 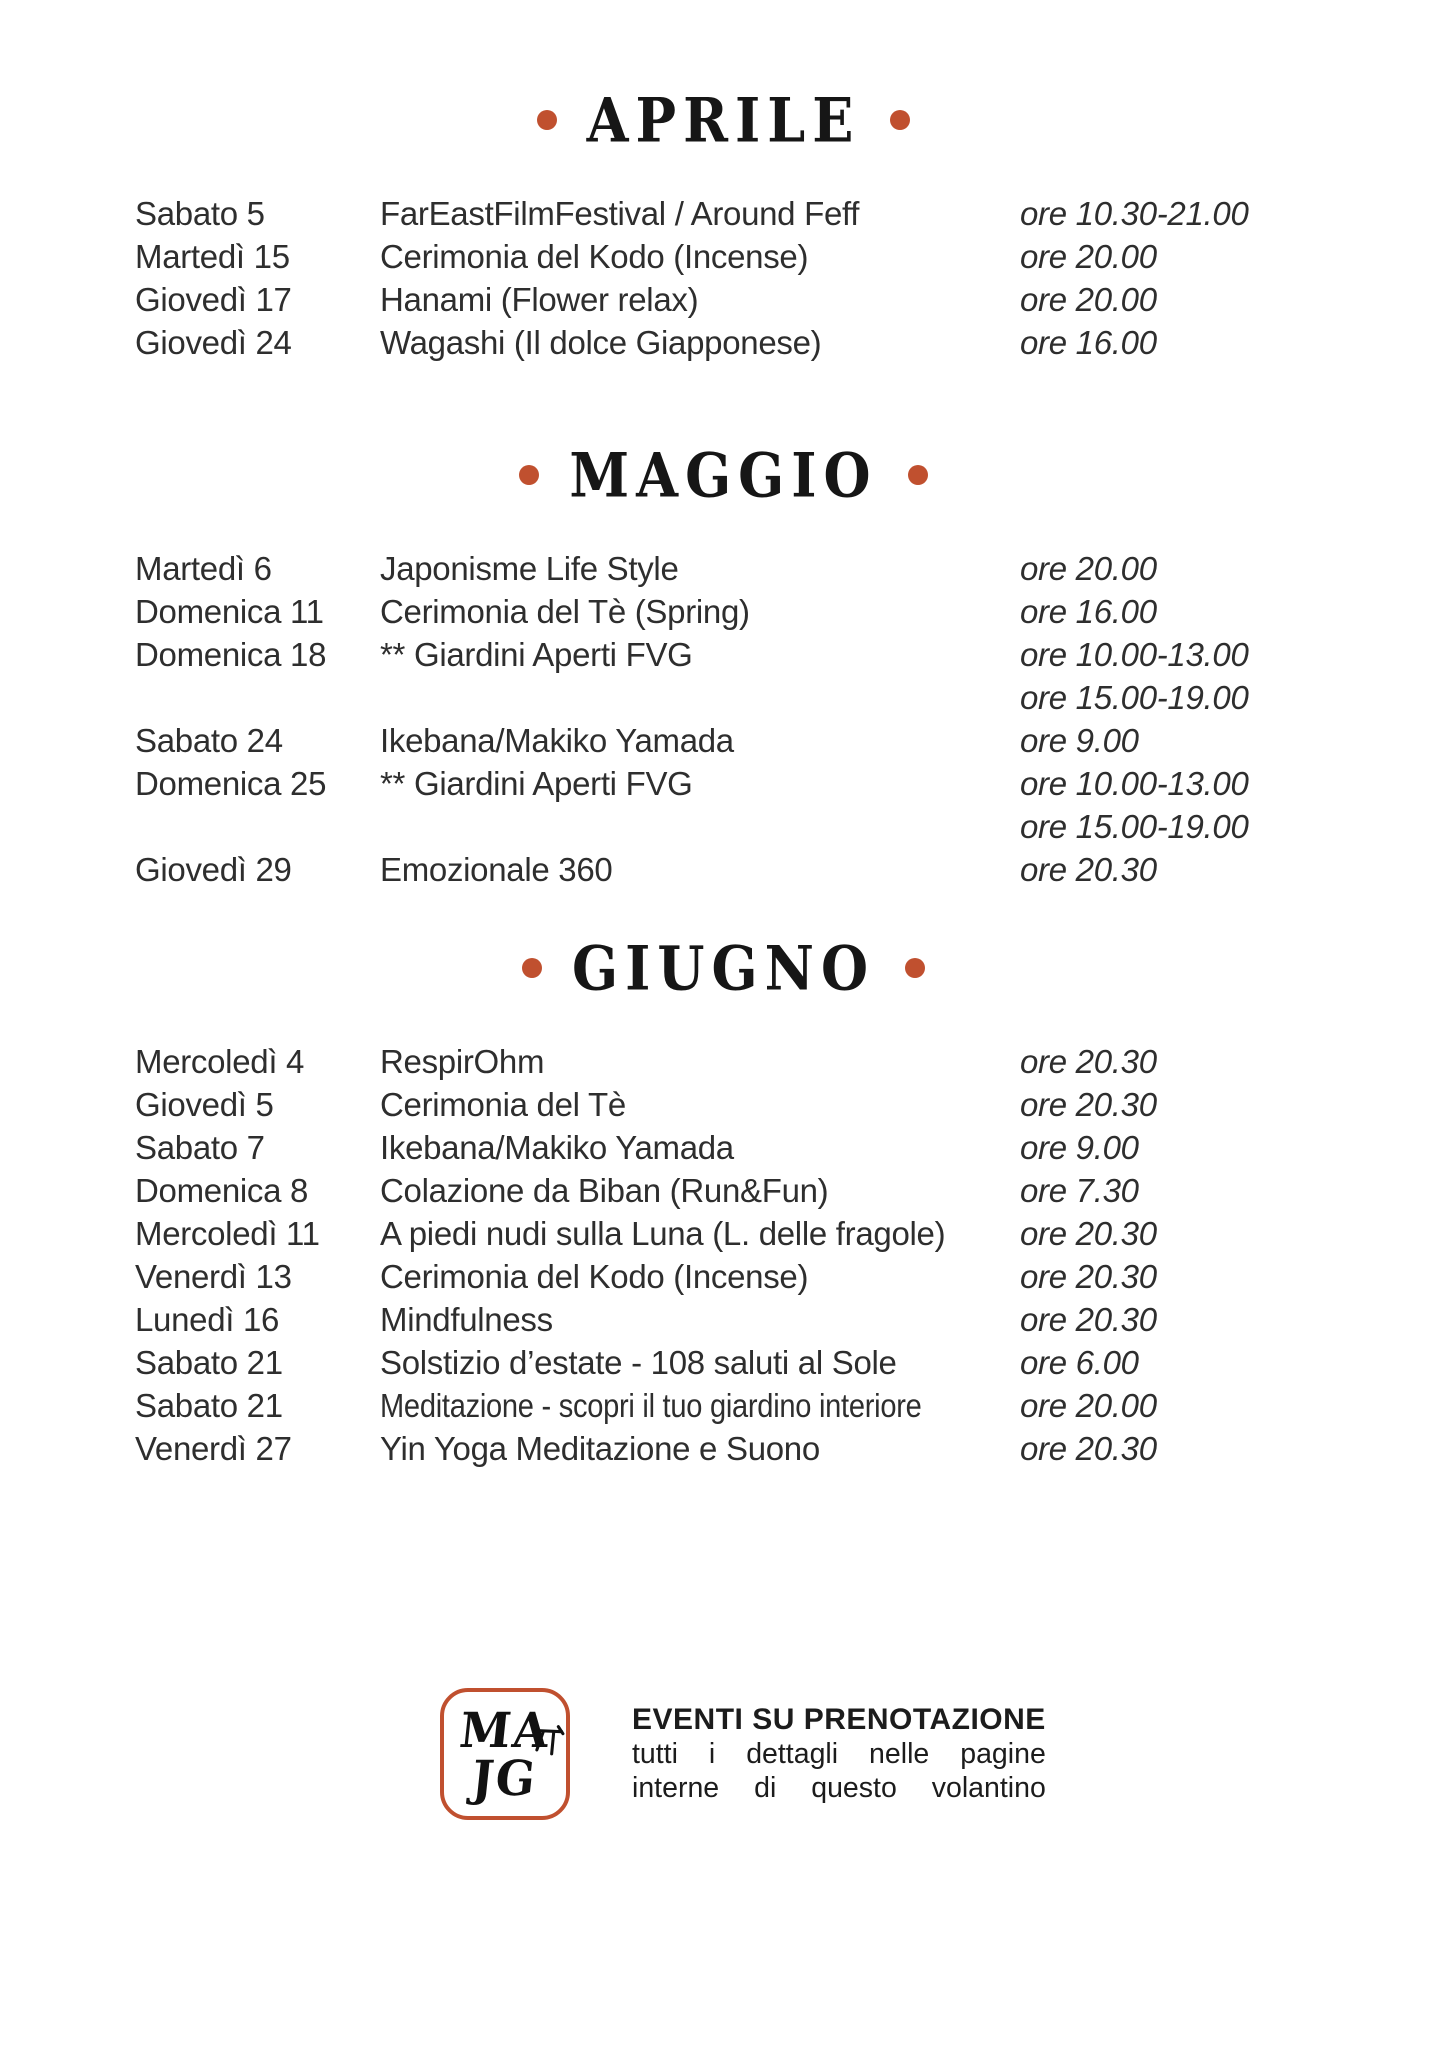 I want to click on event-title: FarEastFilmFestival / Around Feff, so click(x=620, y=213).